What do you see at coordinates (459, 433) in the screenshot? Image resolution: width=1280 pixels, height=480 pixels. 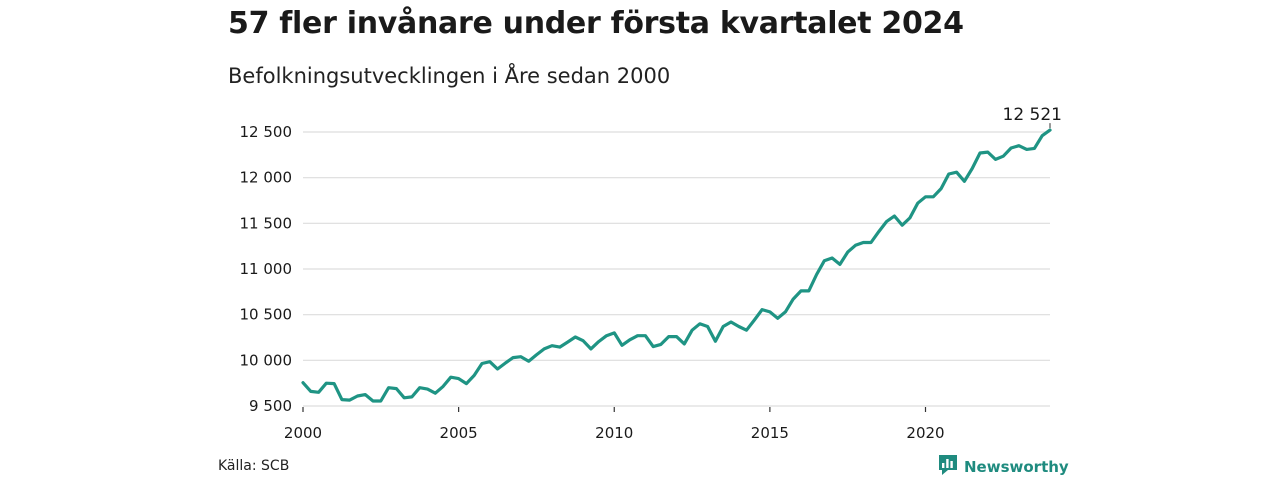 I see `x-tick-label: 2005` at bounding box center [459, 433].